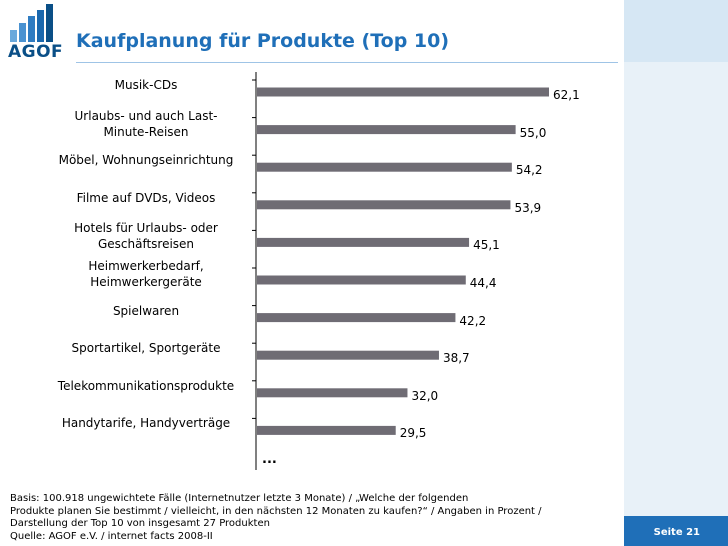  I want to click on category-label-line: Heimwerkerbedarf,, so click(146, 266).